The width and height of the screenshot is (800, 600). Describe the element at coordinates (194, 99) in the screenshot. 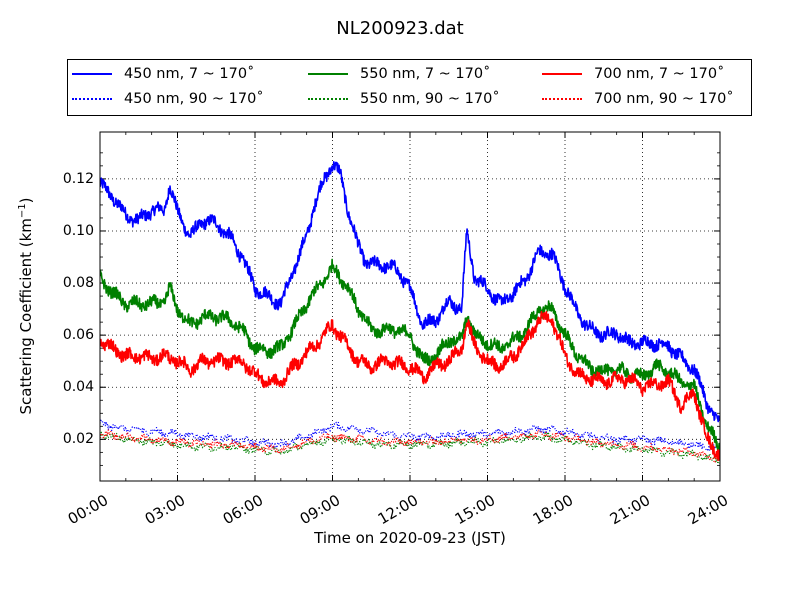

I see `legend-label: 450 nm, 90 ~ 170˚` at that location.